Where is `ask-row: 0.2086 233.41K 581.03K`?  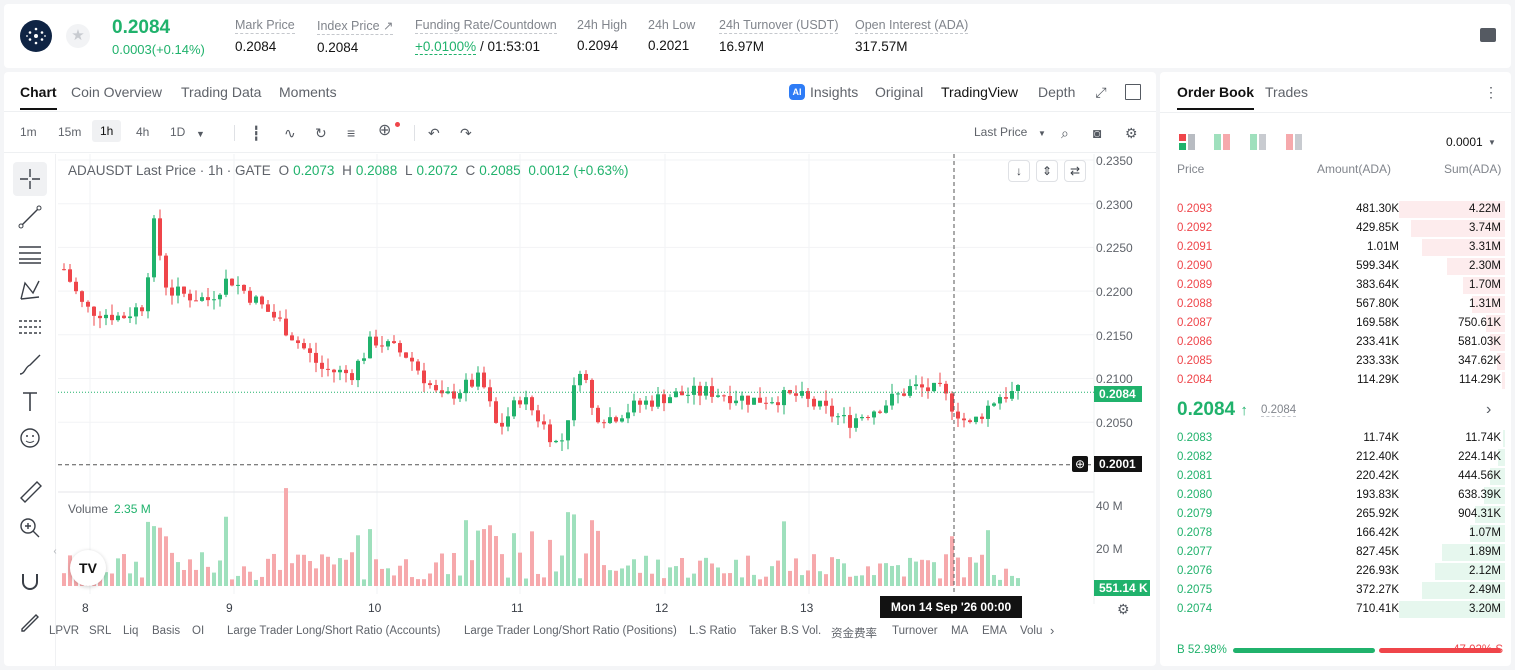 ask-row: 0.2086 233.41K 581.03K is located at coordinates (1335, 342).